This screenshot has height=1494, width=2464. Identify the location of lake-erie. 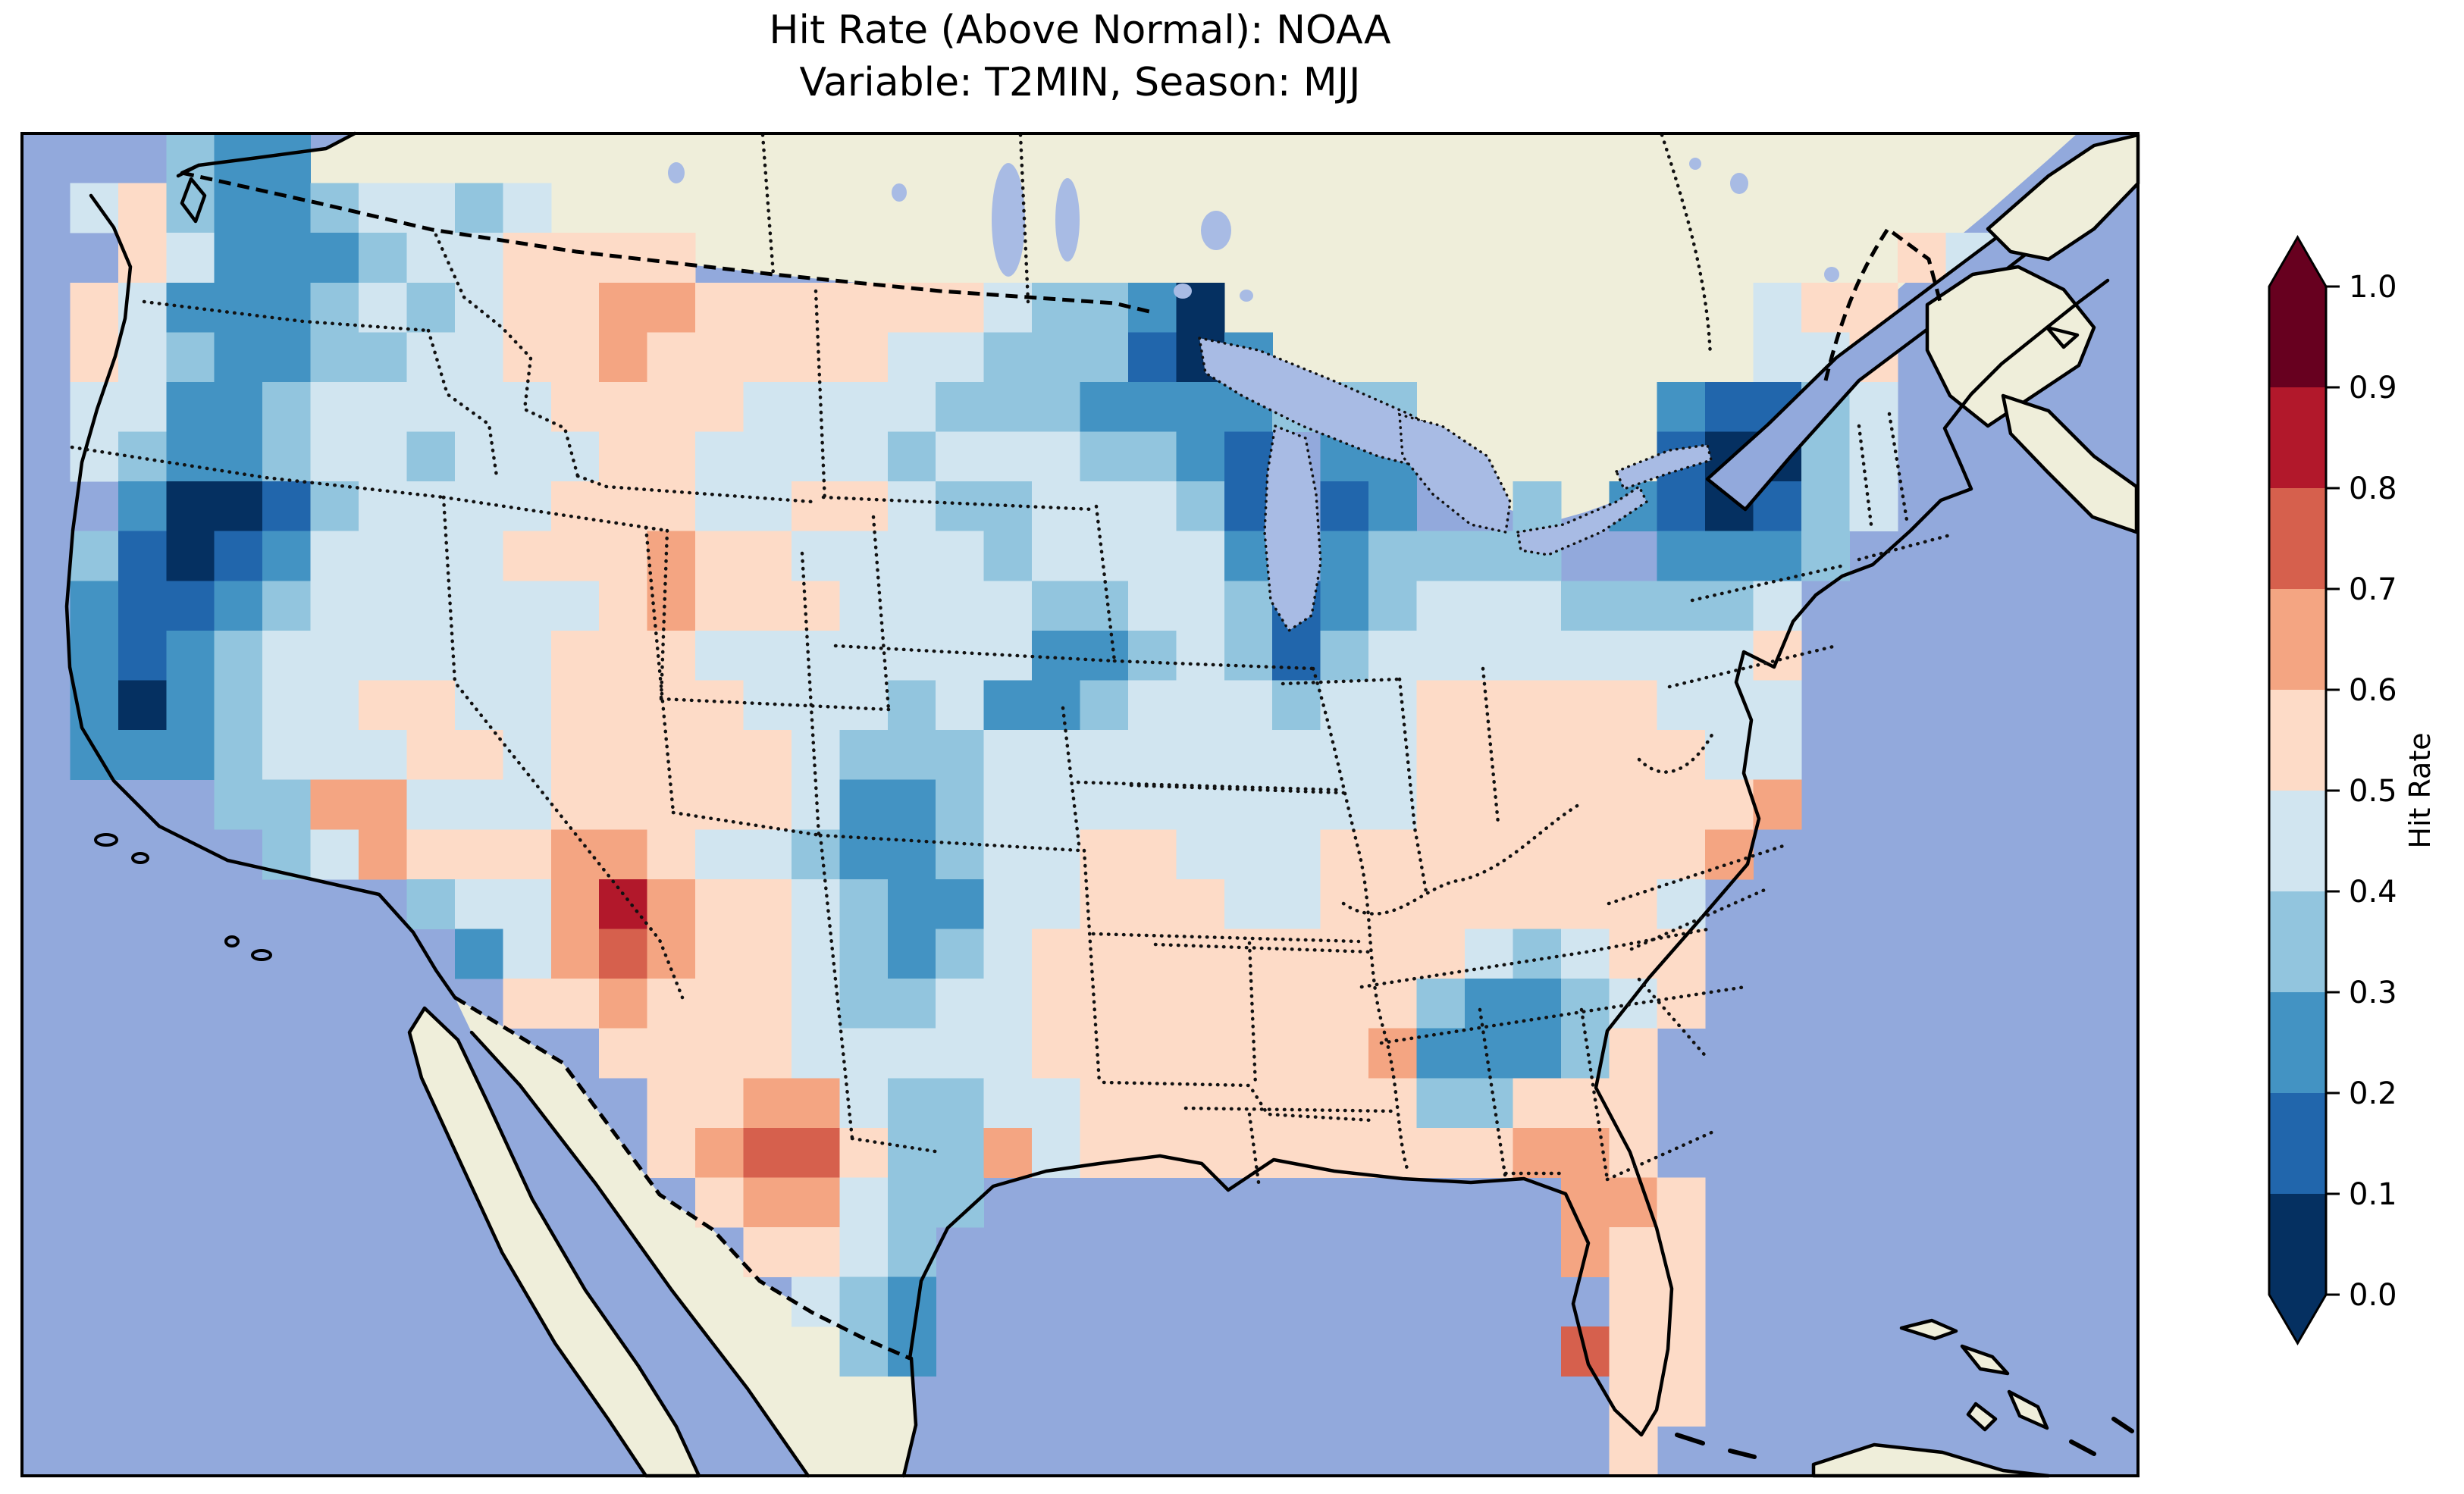
(1582, 520).